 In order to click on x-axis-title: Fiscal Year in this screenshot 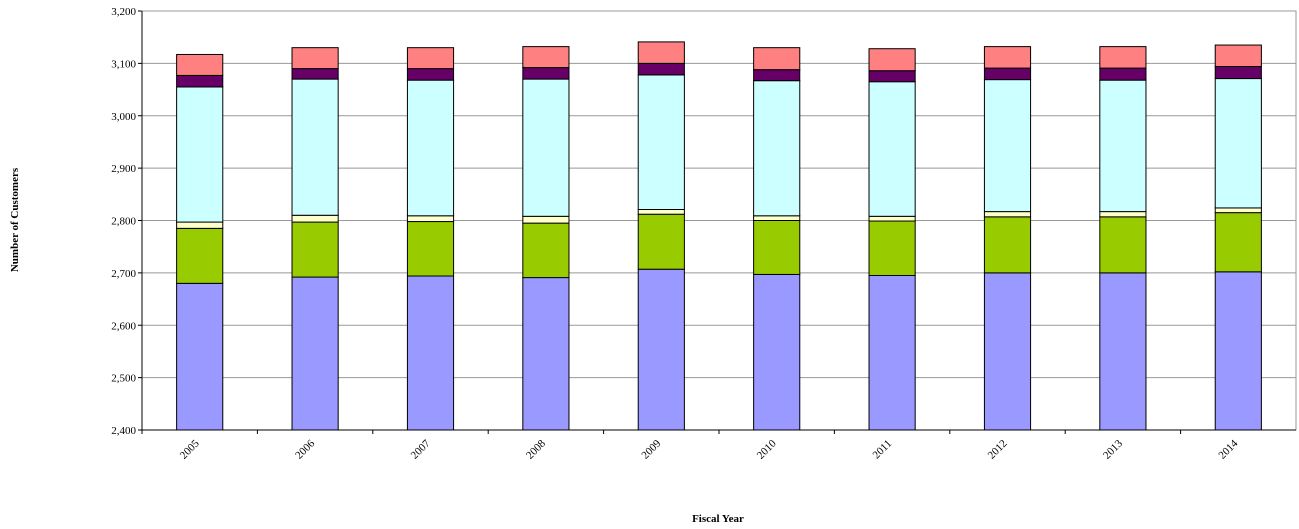, I will do `click(718, 519)`.